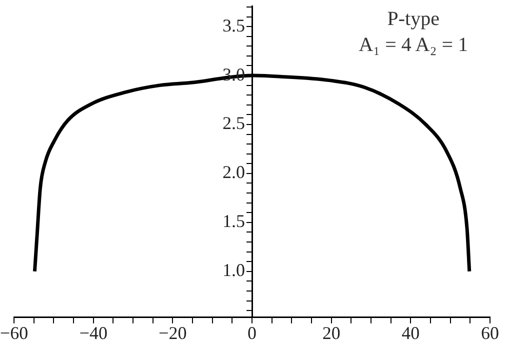 This screenshot has height=345, width=506. I want to click on y-tick-label: 2.0, so click(234, 172).